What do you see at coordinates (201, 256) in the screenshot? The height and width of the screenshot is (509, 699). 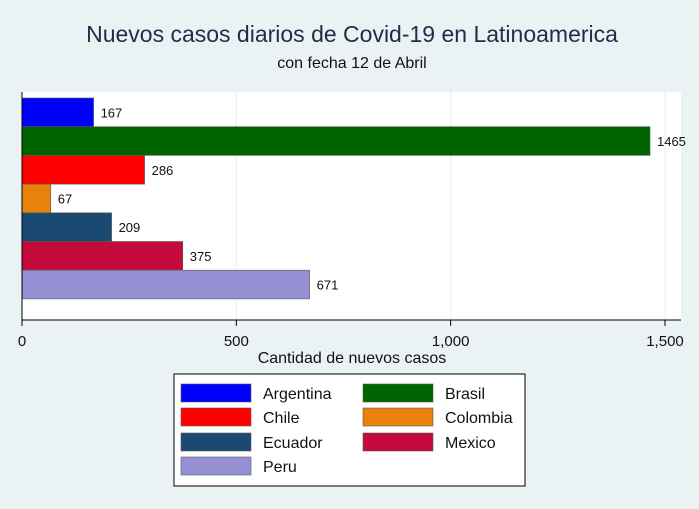 I see `data-label-mexico: 375` at bounding box center [201, 256].